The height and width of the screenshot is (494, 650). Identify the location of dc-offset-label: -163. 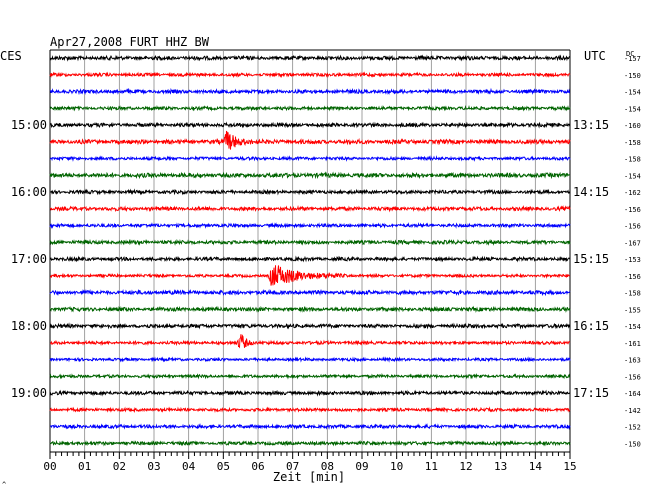
(632, 361).